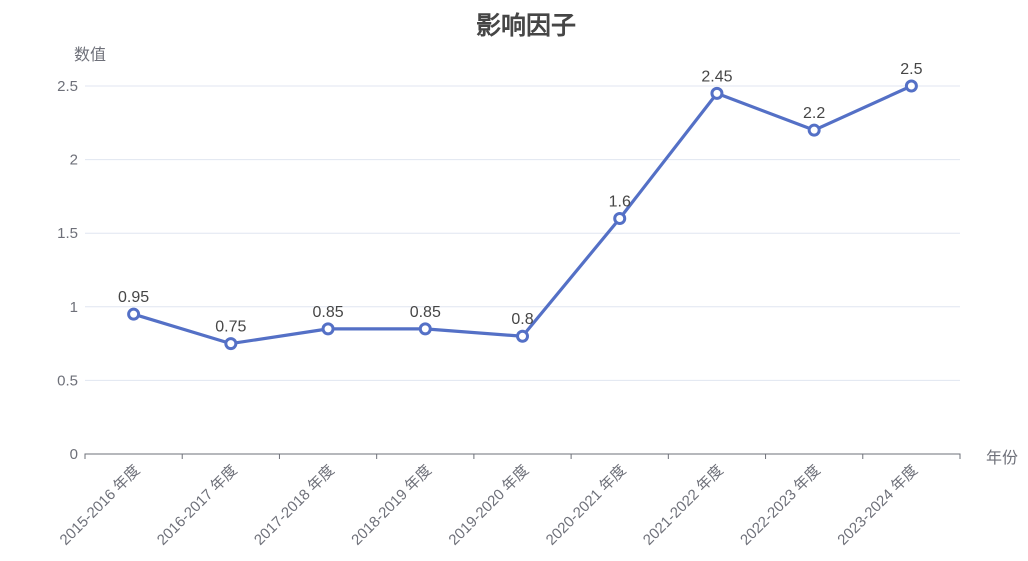 This screenshot has height=561, width=1028. Describe the element at coordinates (488, 505) in the screenshot. I see `x-tick-label: 2019-2020 年度` at that location.